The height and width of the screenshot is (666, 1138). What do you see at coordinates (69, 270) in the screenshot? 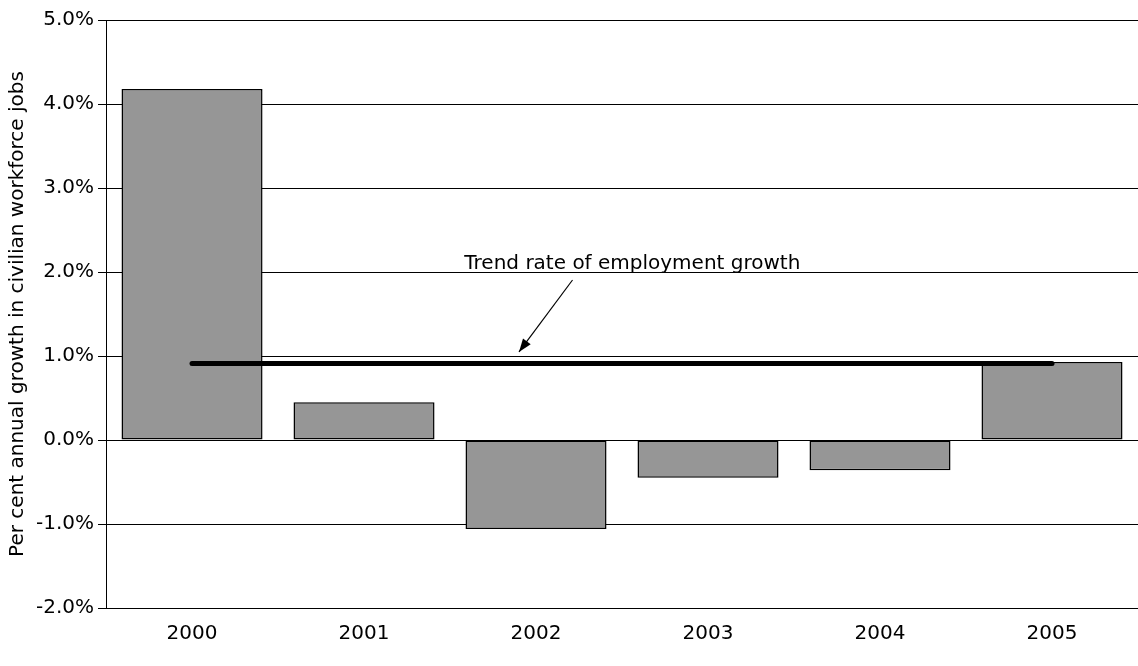
I see `y-tick-label: 2.0%` at bounding box center [69, 270].